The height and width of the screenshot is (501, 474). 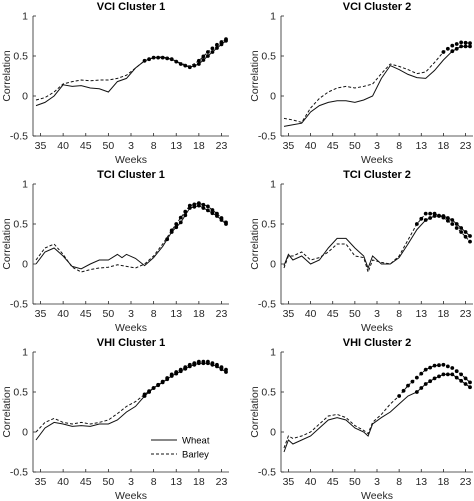 What do you see at coordinates (131, 343) in the screenshot?
I see `panel-title: VHI Cluster 1` at bounding box center [131, 343].